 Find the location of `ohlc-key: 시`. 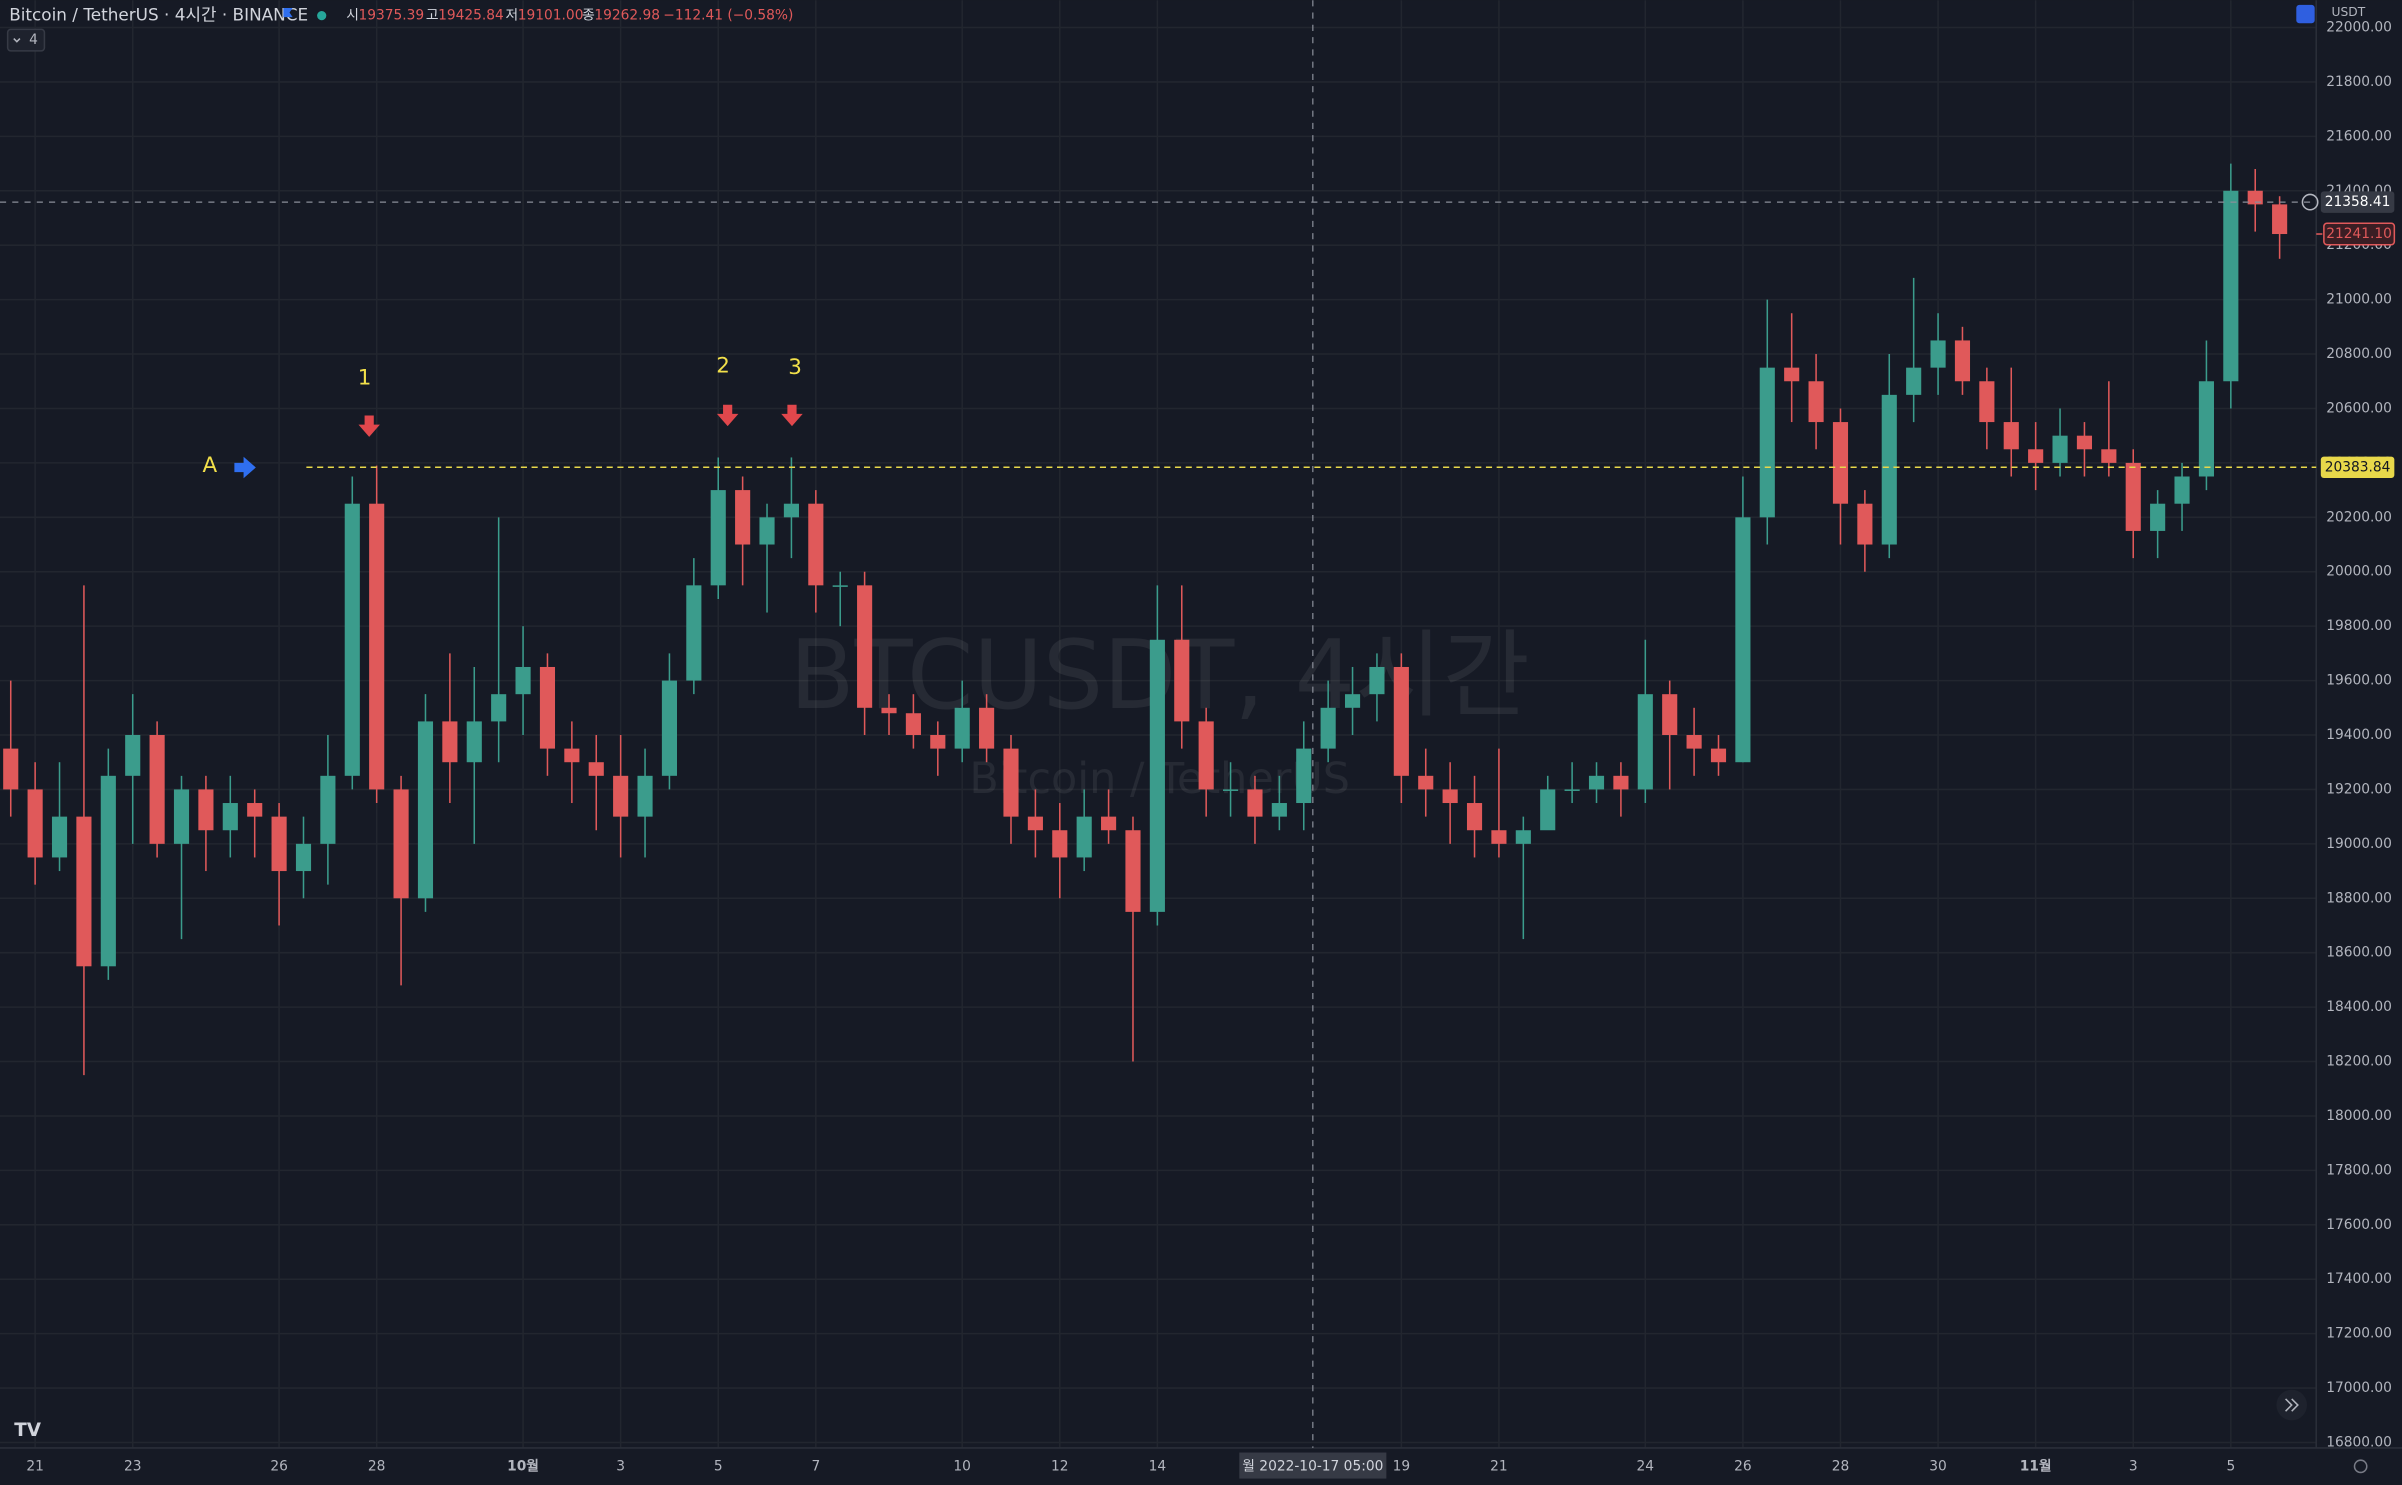

ohlc-key: 시 is located at coordinates (352, 16).